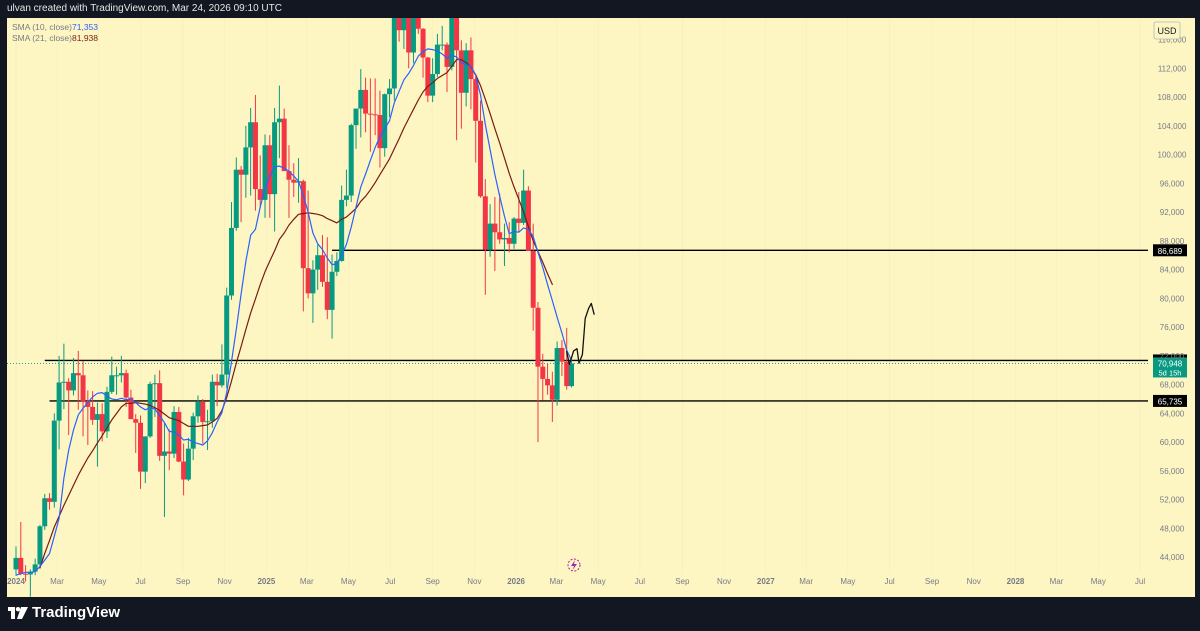 This screenshot has height=631, width=1200. Describe the element at coordinates (18, 613) in the screenshot. I see `tradingview-logo-icon` at that location.